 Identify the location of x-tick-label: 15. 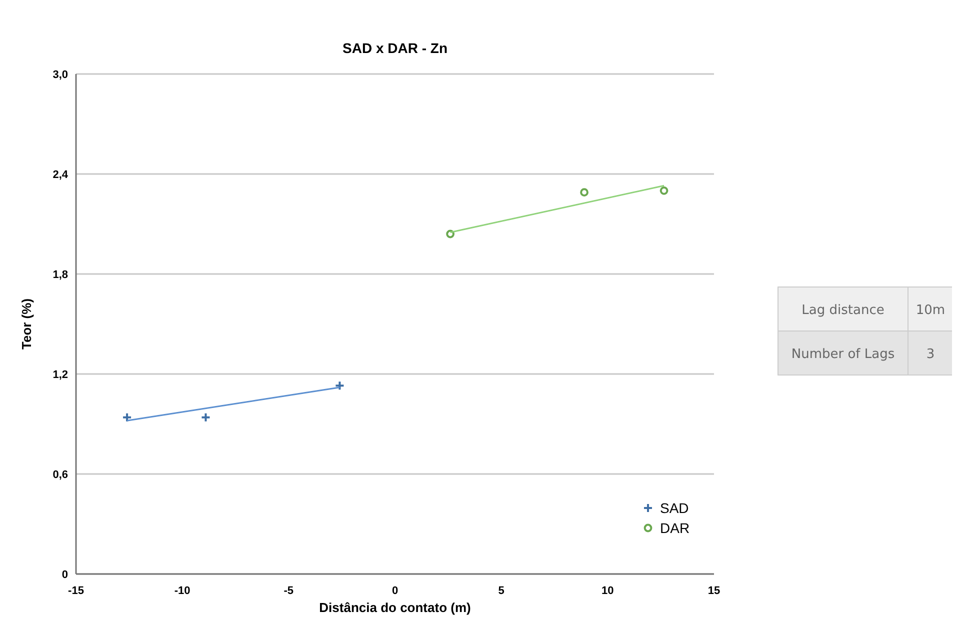
(714, 591).